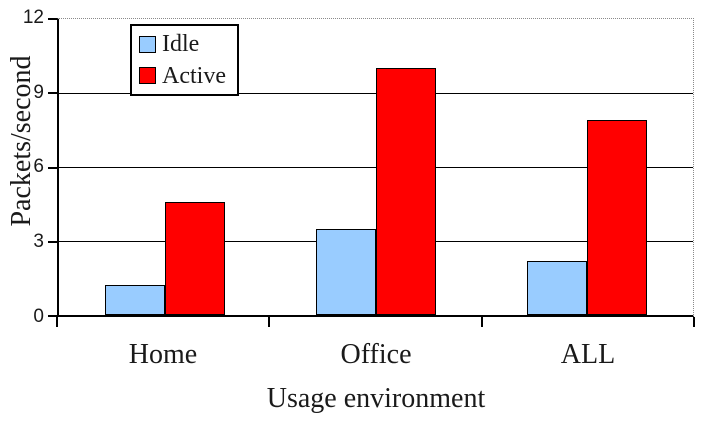 Image resolution: width=709 pixels, height=422 pixels. I want to click on bar-idle-all, so click(557, 287).